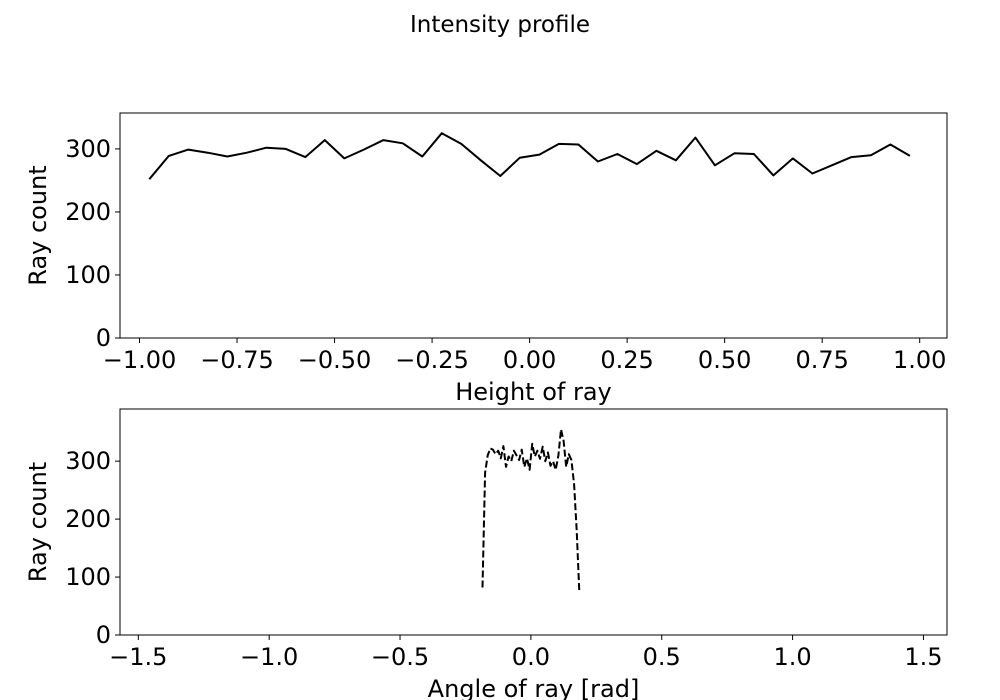  What do you see at coordinates (269, 657) in the screenshot?
I see `x-tick-label: −1.0` at bounding box center [269, 657].